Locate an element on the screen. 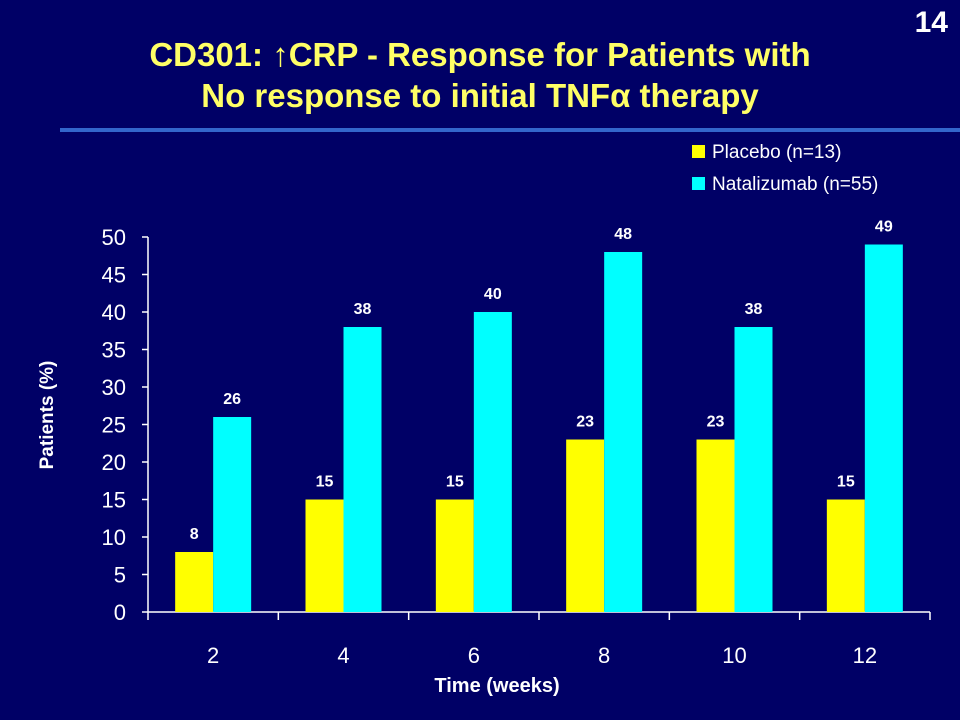 The image size is (960, 720). data-label: 49 is located at coordinates (884, 227).